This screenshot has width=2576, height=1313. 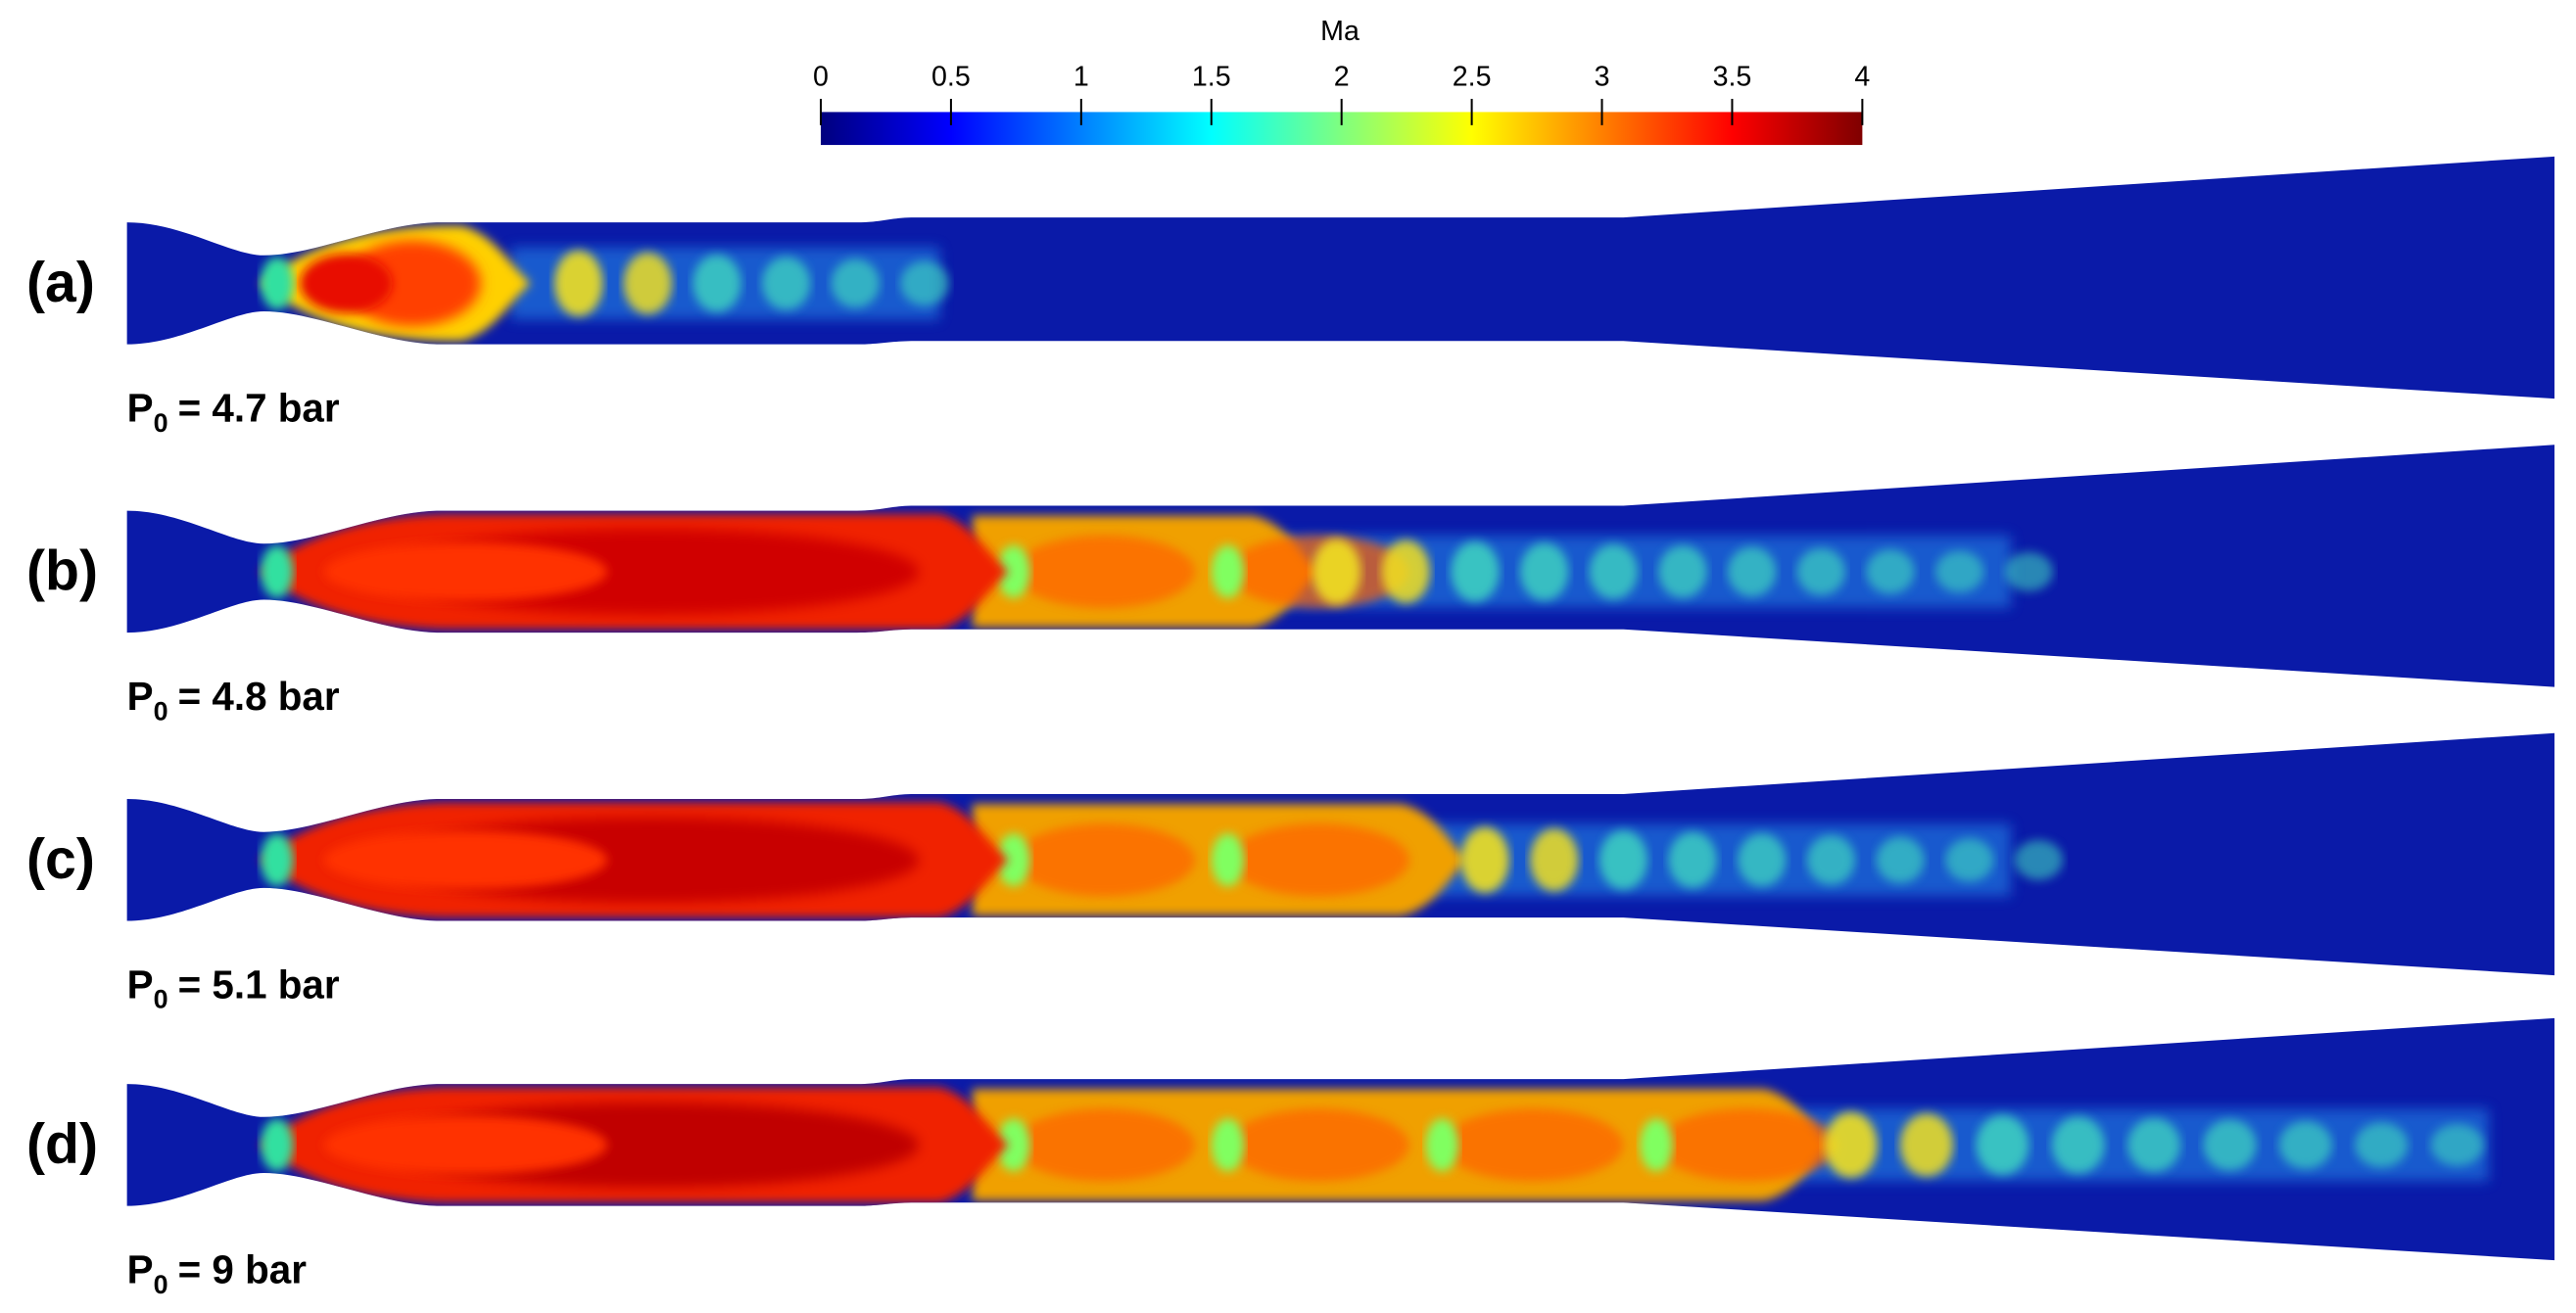 What do you see at coordinates (62, 1144) in the screenshot?
I see `panel-label: (d)` at bounding box center [62, 1144].